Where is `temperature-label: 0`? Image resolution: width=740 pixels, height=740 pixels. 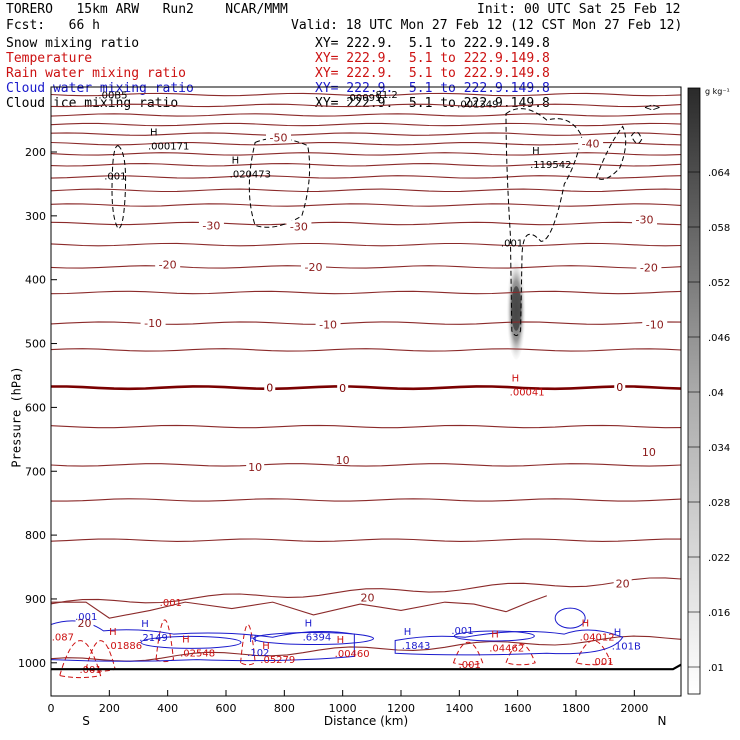
temperature-label: 0 is located at coordinates (342, 388).